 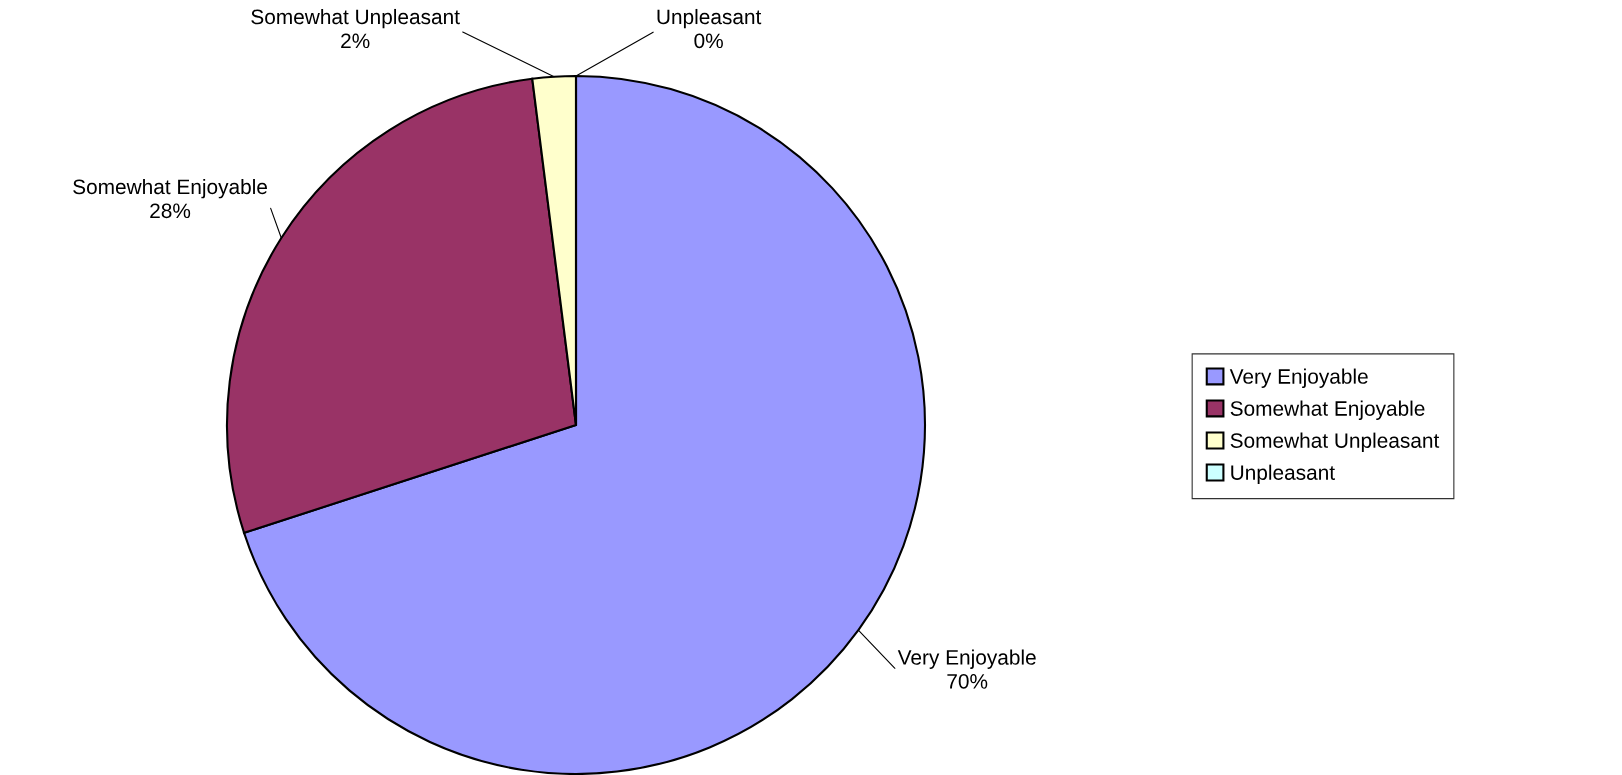 I want to click on slice-label: Very Enjoyable, so click(x=966, y=659).